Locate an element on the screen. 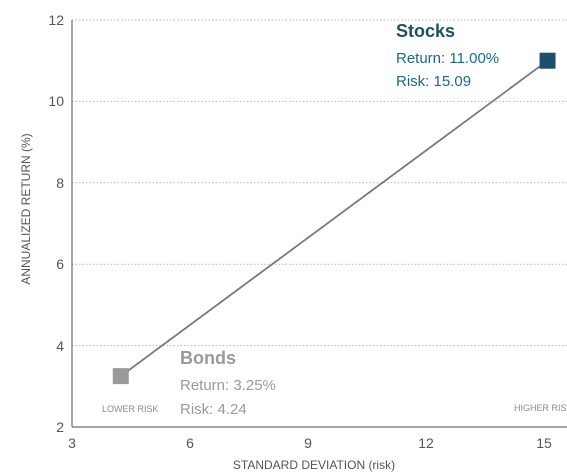  stocks-return-text: Return: 11.00% is located at coordinates (447, 58).